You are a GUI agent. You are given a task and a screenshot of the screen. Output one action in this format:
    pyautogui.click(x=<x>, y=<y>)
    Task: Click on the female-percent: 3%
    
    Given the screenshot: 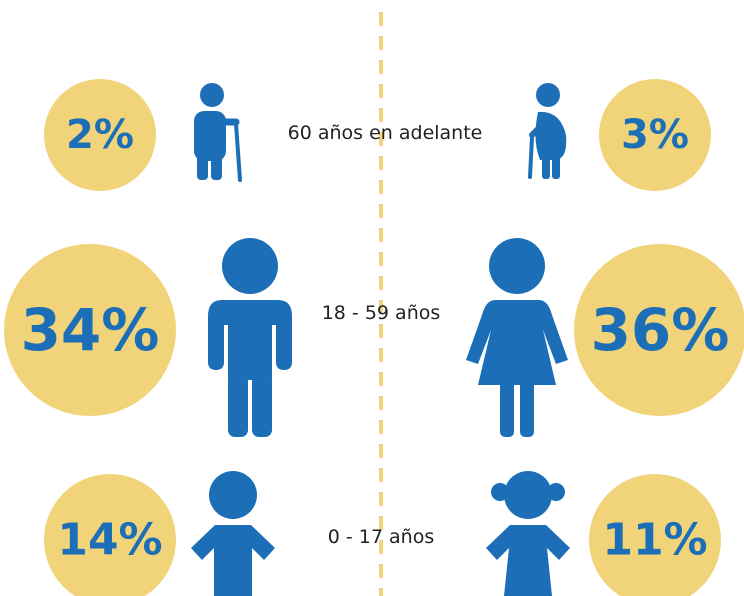 What is the action you would take?
    pyautogui.click(x=655, y=135)
    